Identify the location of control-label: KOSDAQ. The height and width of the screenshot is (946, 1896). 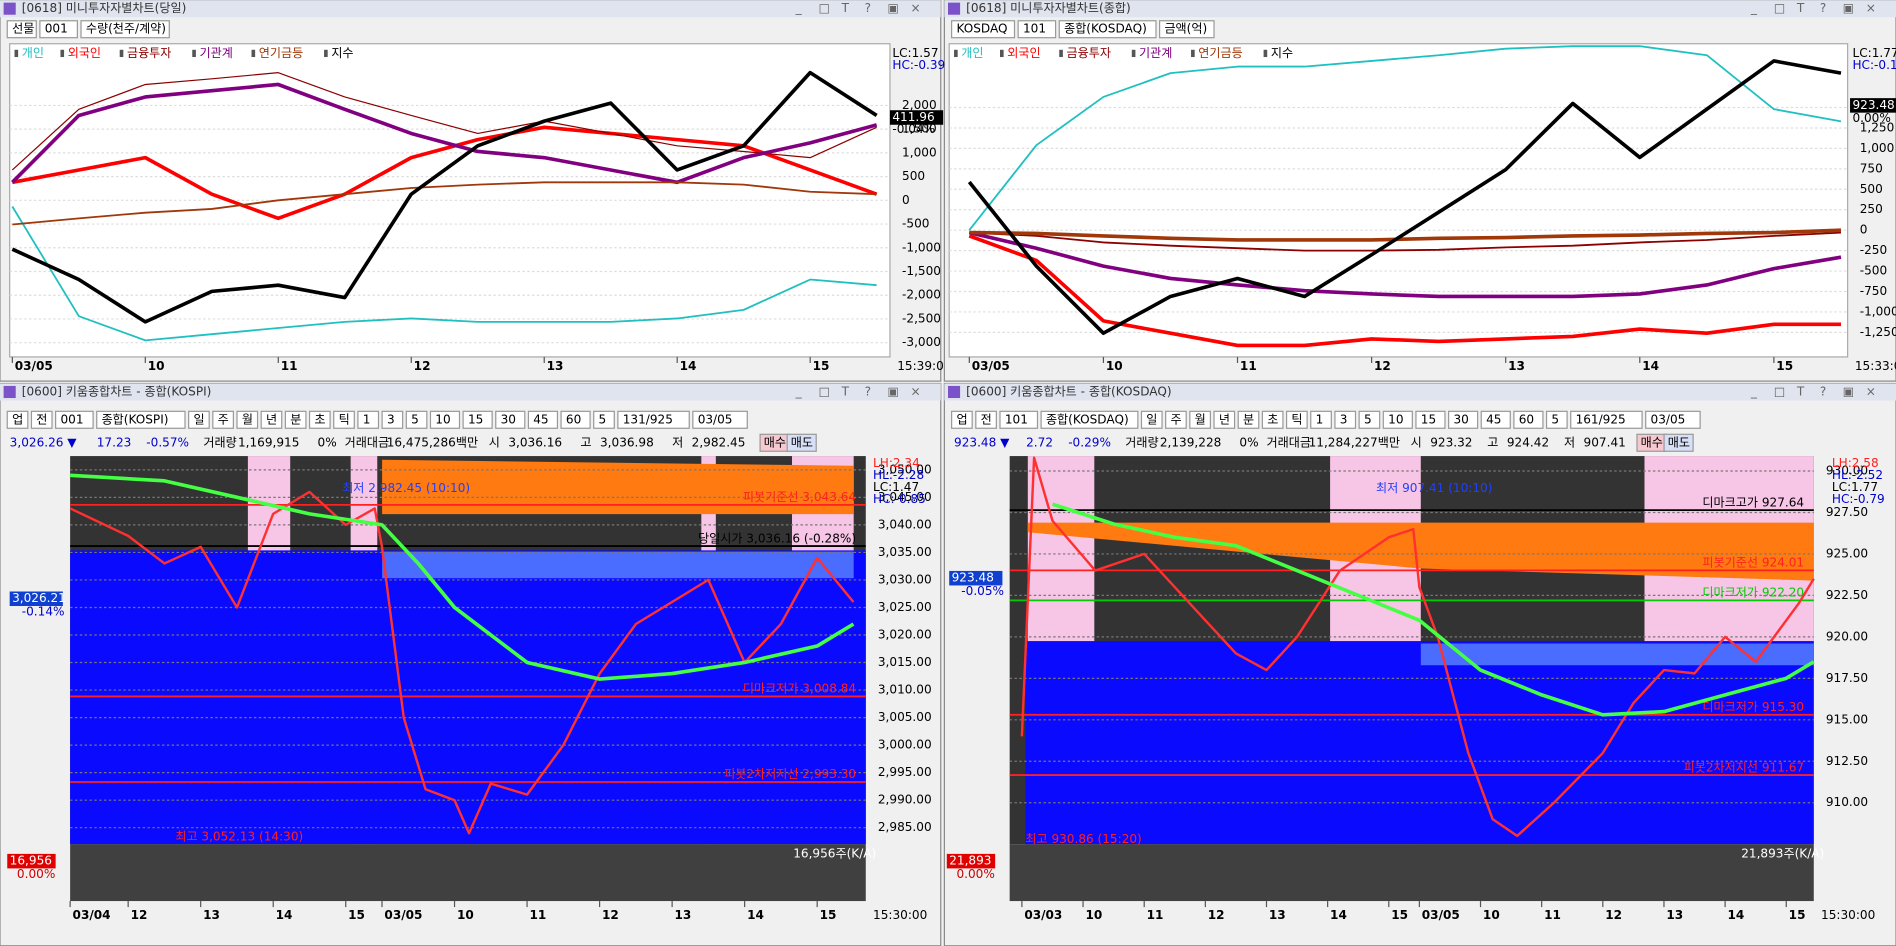
(981, 29).